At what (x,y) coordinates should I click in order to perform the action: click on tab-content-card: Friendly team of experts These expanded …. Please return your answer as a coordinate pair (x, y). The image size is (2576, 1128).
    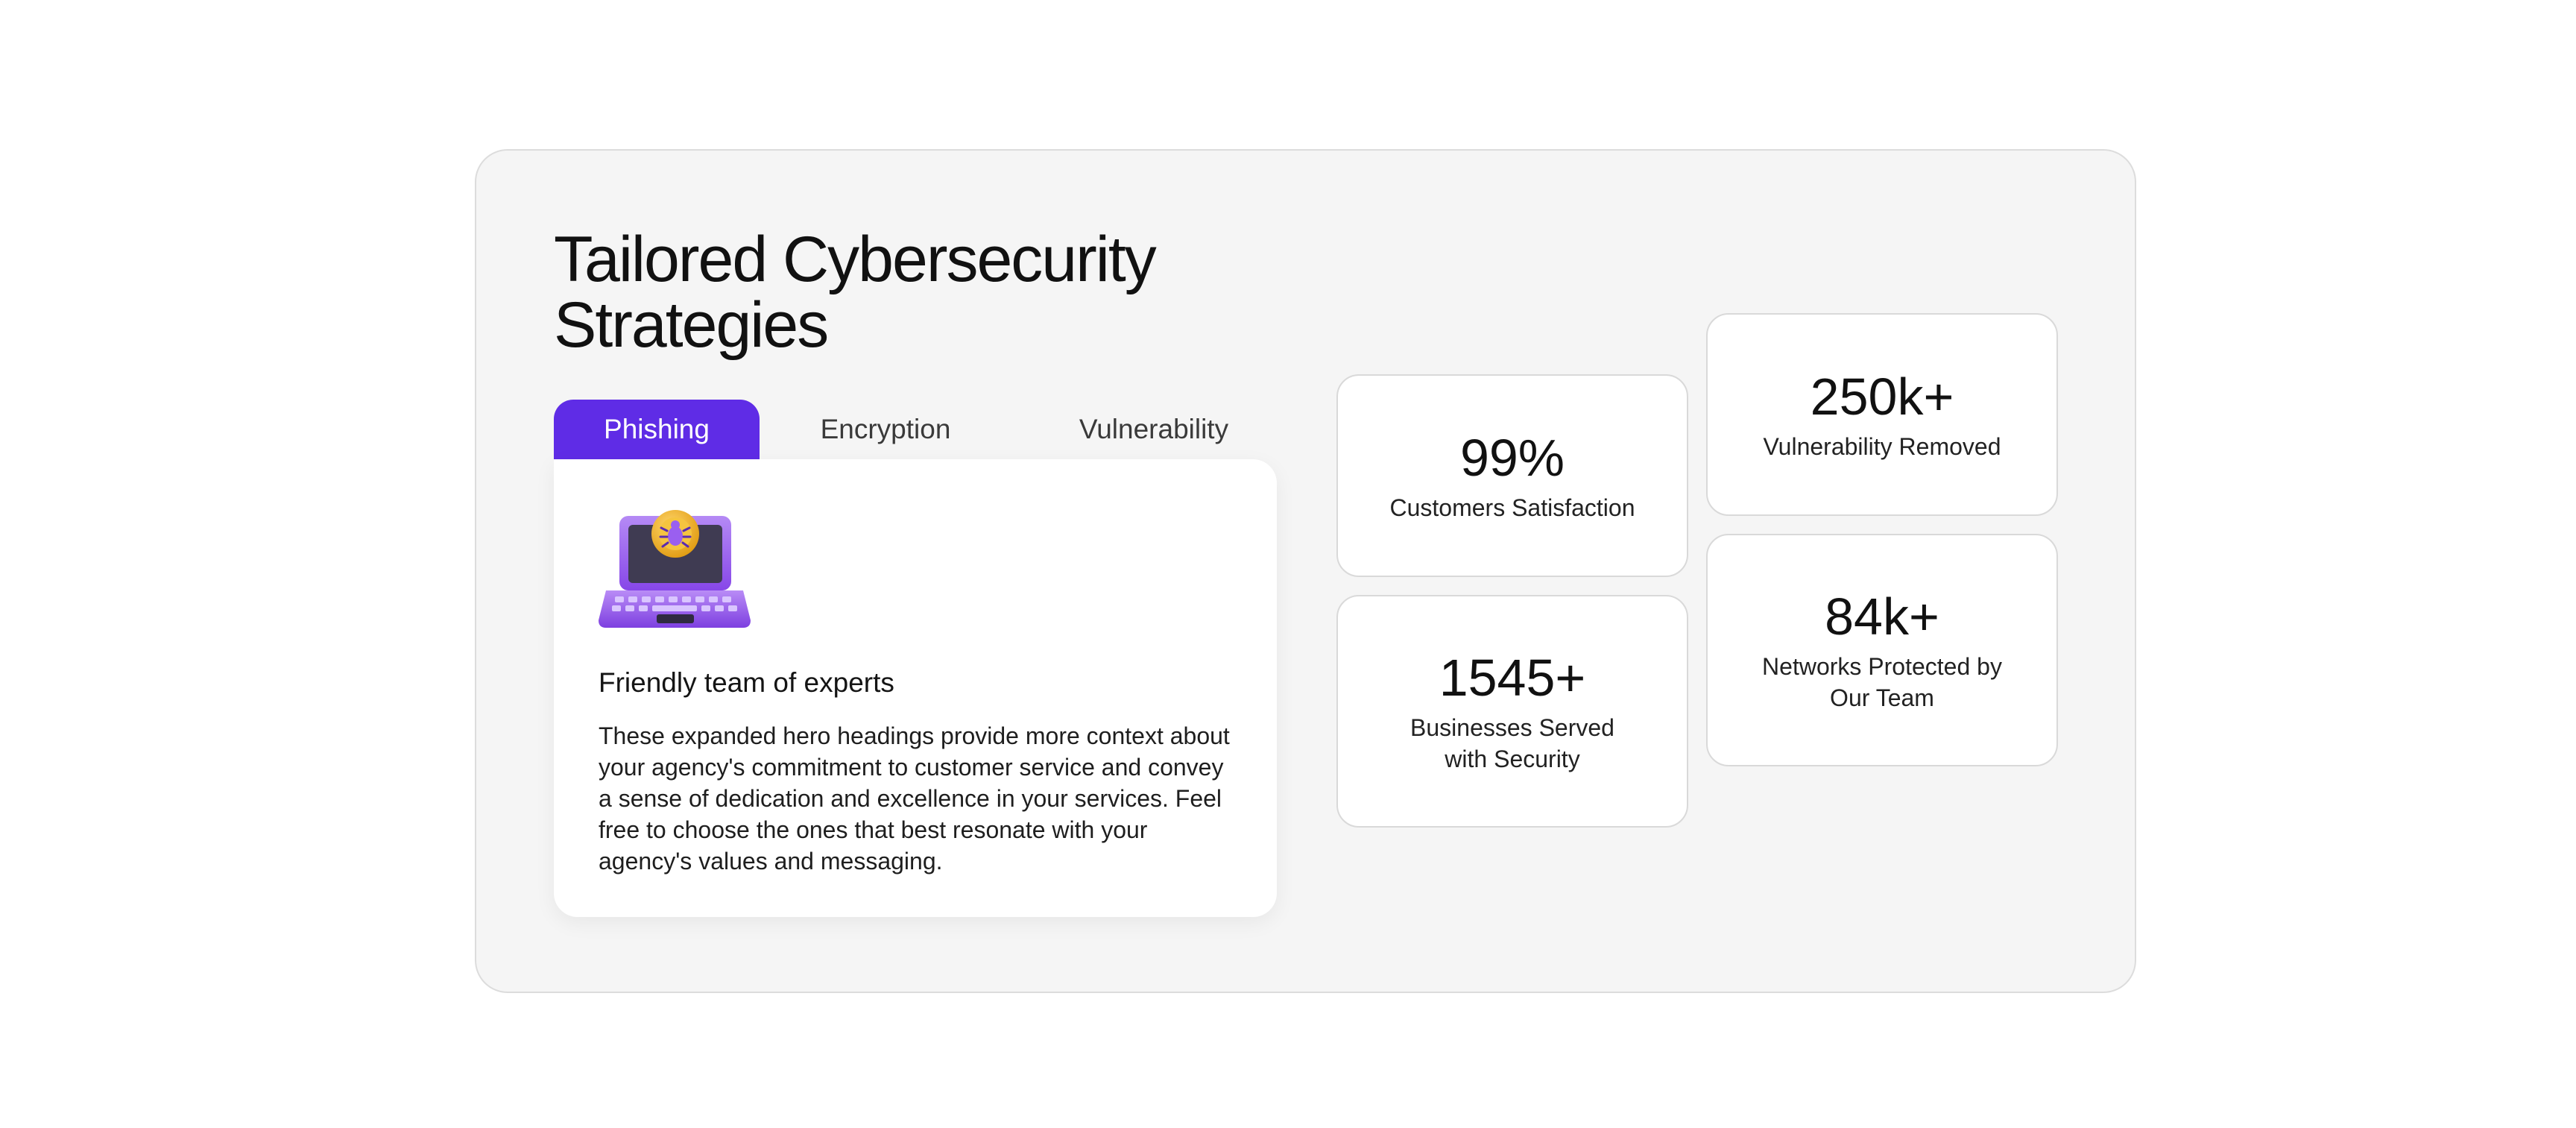
    Looking at the image, I should click on (916, 688).